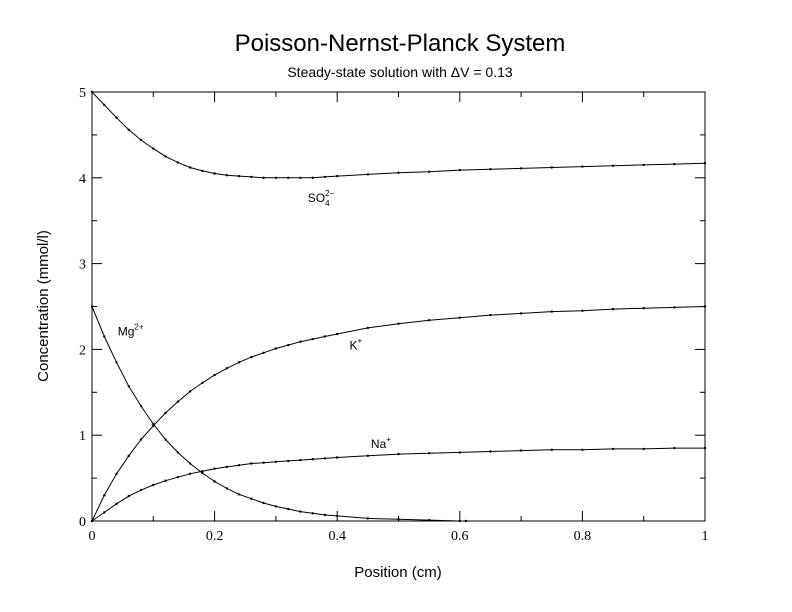 Image resolution: width=792 pixels, height=612 pixels. Describe the element at coordinates (583, 536) in the screenshot. I see `x-tick-label: 0.8` at that location.